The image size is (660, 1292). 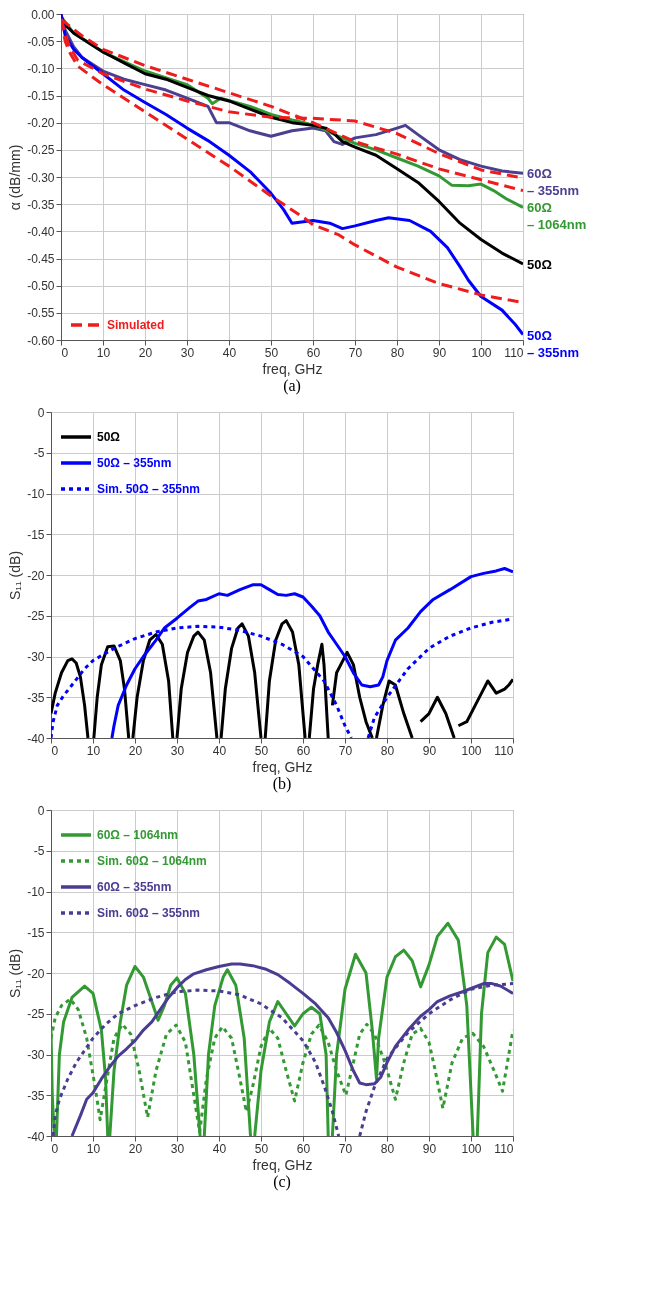 What do you see at coordinates (65, 352) in the screenshot?
I see `x-tick-label: 0` at bounding box center [65, 352].